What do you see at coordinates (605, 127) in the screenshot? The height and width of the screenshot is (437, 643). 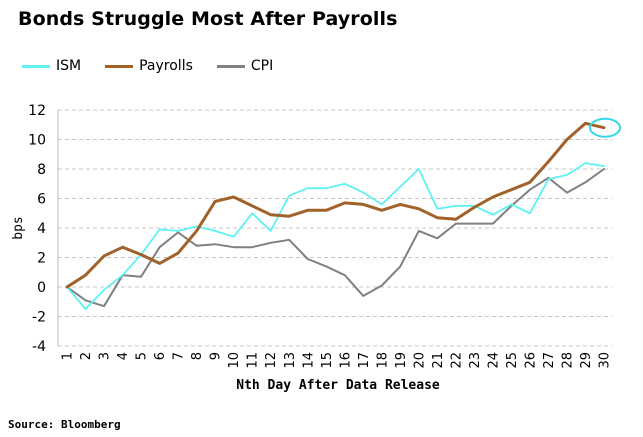 I see `highlight-circle` at bounding box center [605, 127].